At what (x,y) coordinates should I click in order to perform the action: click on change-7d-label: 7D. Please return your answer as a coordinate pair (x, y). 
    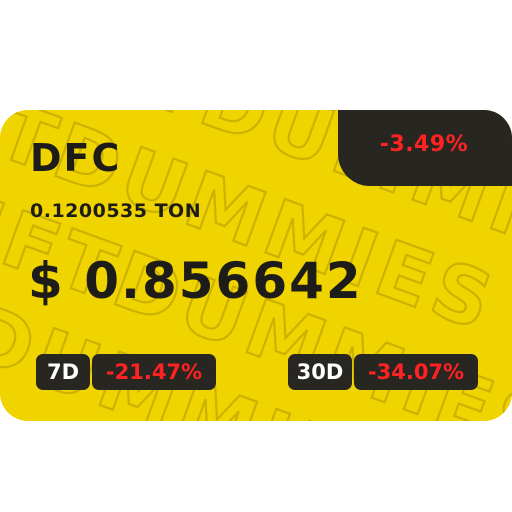
    Looking at the image, I should click on (63, 372).